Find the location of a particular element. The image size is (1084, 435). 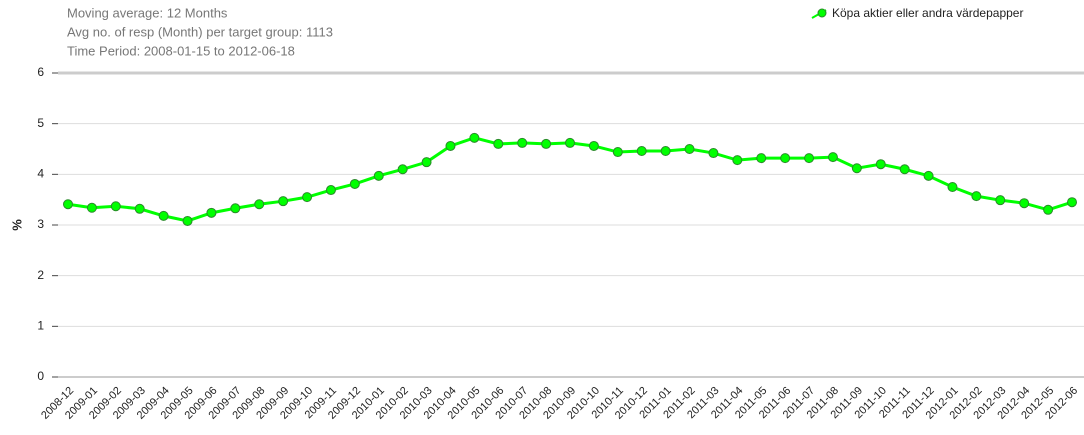

y-tick-label: 3 is located at coordinates (40, 224).